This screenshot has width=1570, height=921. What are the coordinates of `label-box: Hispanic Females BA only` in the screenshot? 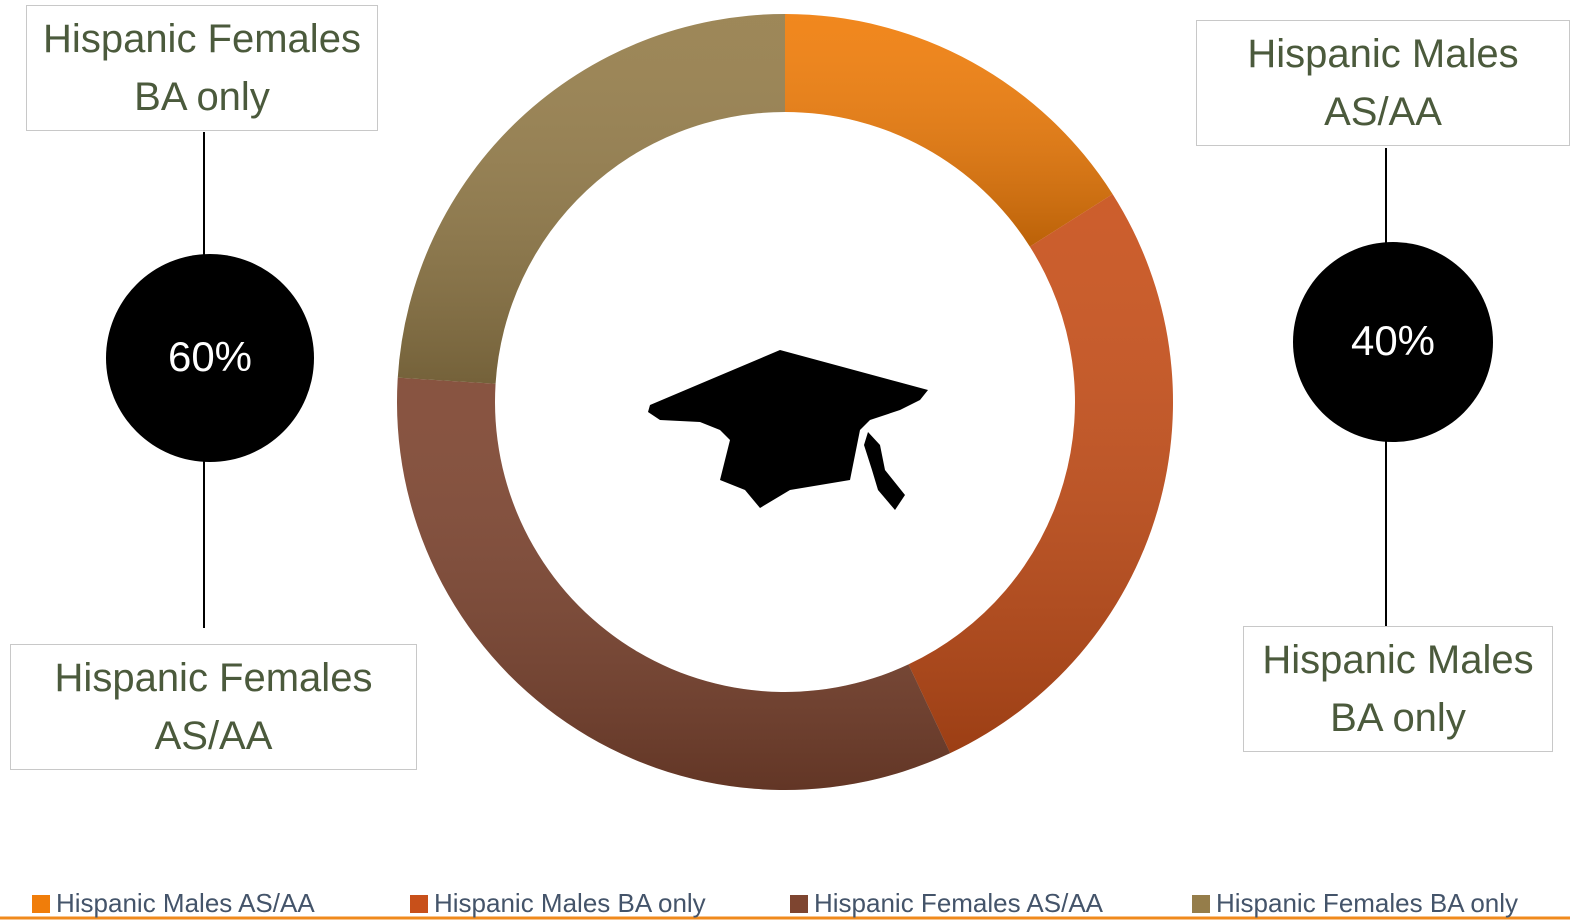 It's located at (202, 68).